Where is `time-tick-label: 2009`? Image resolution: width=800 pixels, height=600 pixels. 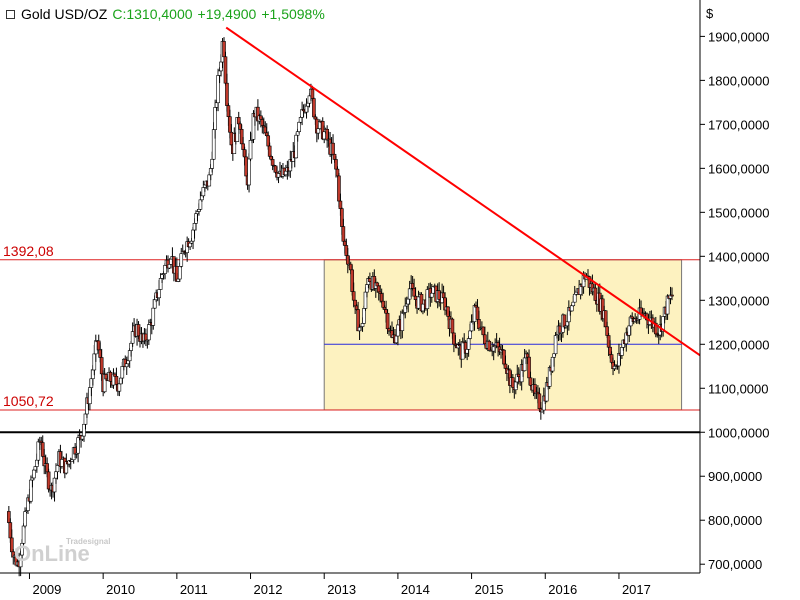 time-tick-label: 2009 is located at coordinates (46, 589).